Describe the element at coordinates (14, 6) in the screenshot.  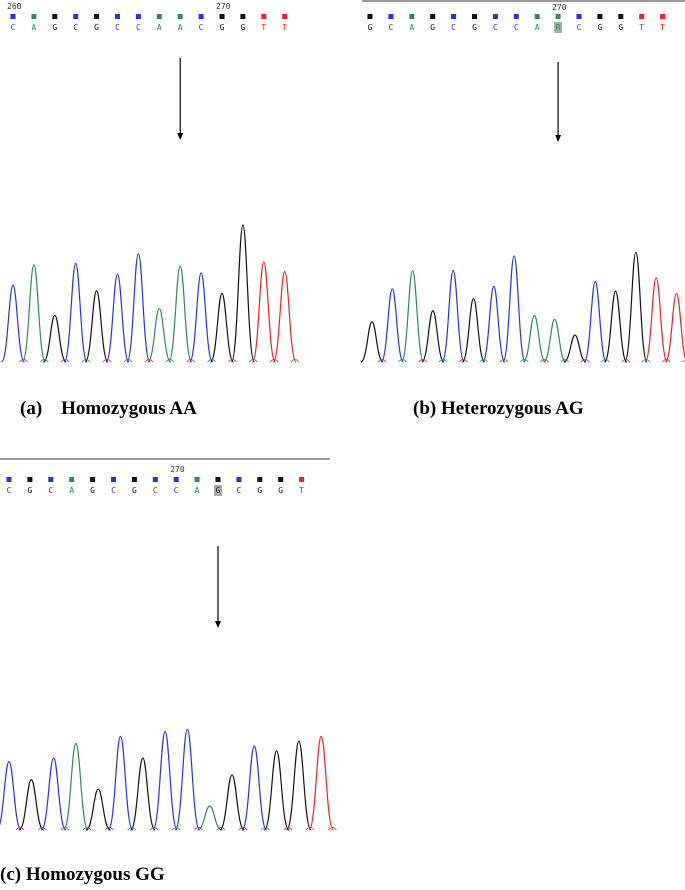
I see `position-tick-label: 260` at that location.